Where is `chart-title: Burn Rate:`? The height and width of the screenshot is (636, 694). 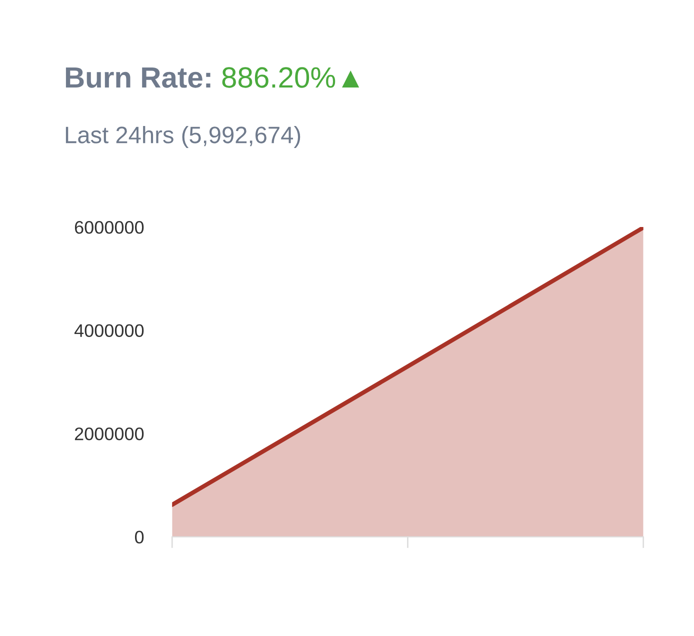 chart-title: Burn Rate: is located at coordinates (138, 77).